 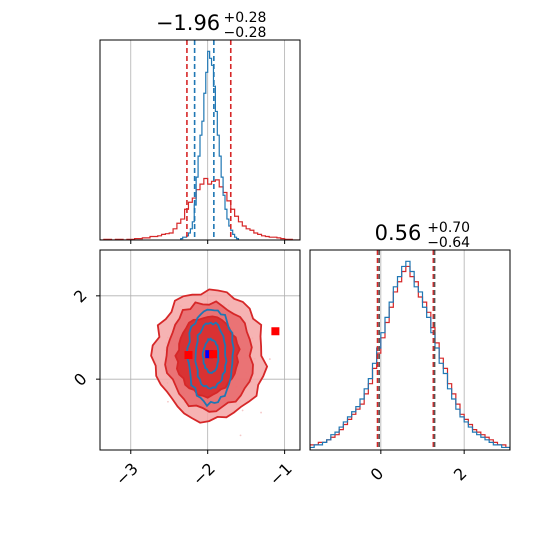 What do you see at coordinates (204, 474) in the screenshot?
I see `x-tick-label: −2` at bounding box center [204, 474].